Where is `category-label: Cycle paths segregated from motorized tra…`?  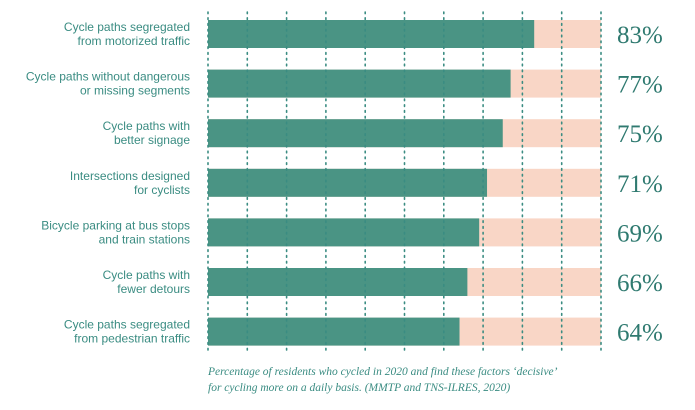
category-label: Cycle paths segregated from motorized tra… is located at coordinates (127, 34).